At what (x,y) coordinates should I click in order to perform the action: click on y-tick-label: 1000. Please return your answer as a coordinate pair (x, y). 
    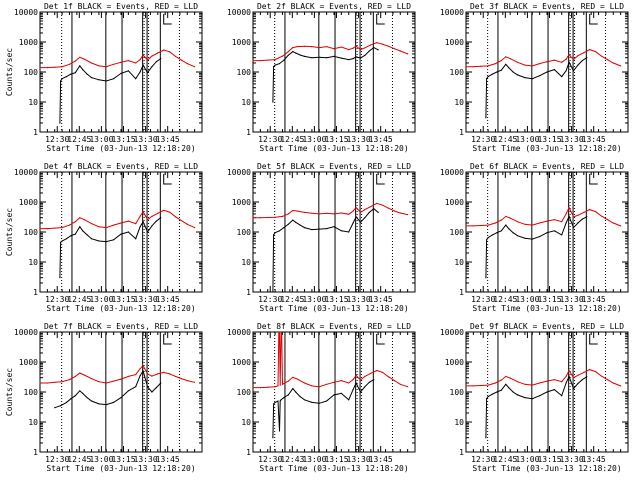
    Looking at the image, I should click on (28, 362).